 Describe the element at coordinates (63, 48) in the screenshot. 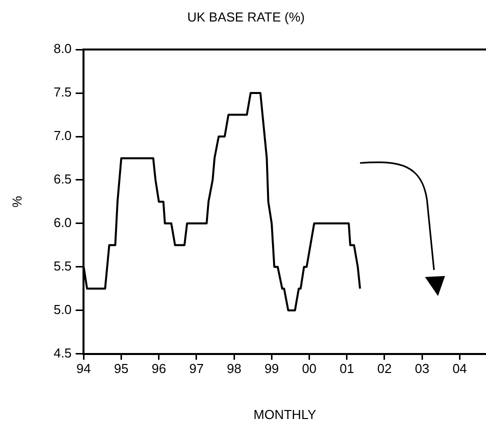

I see `y-tick-label: 8.0` at that location.